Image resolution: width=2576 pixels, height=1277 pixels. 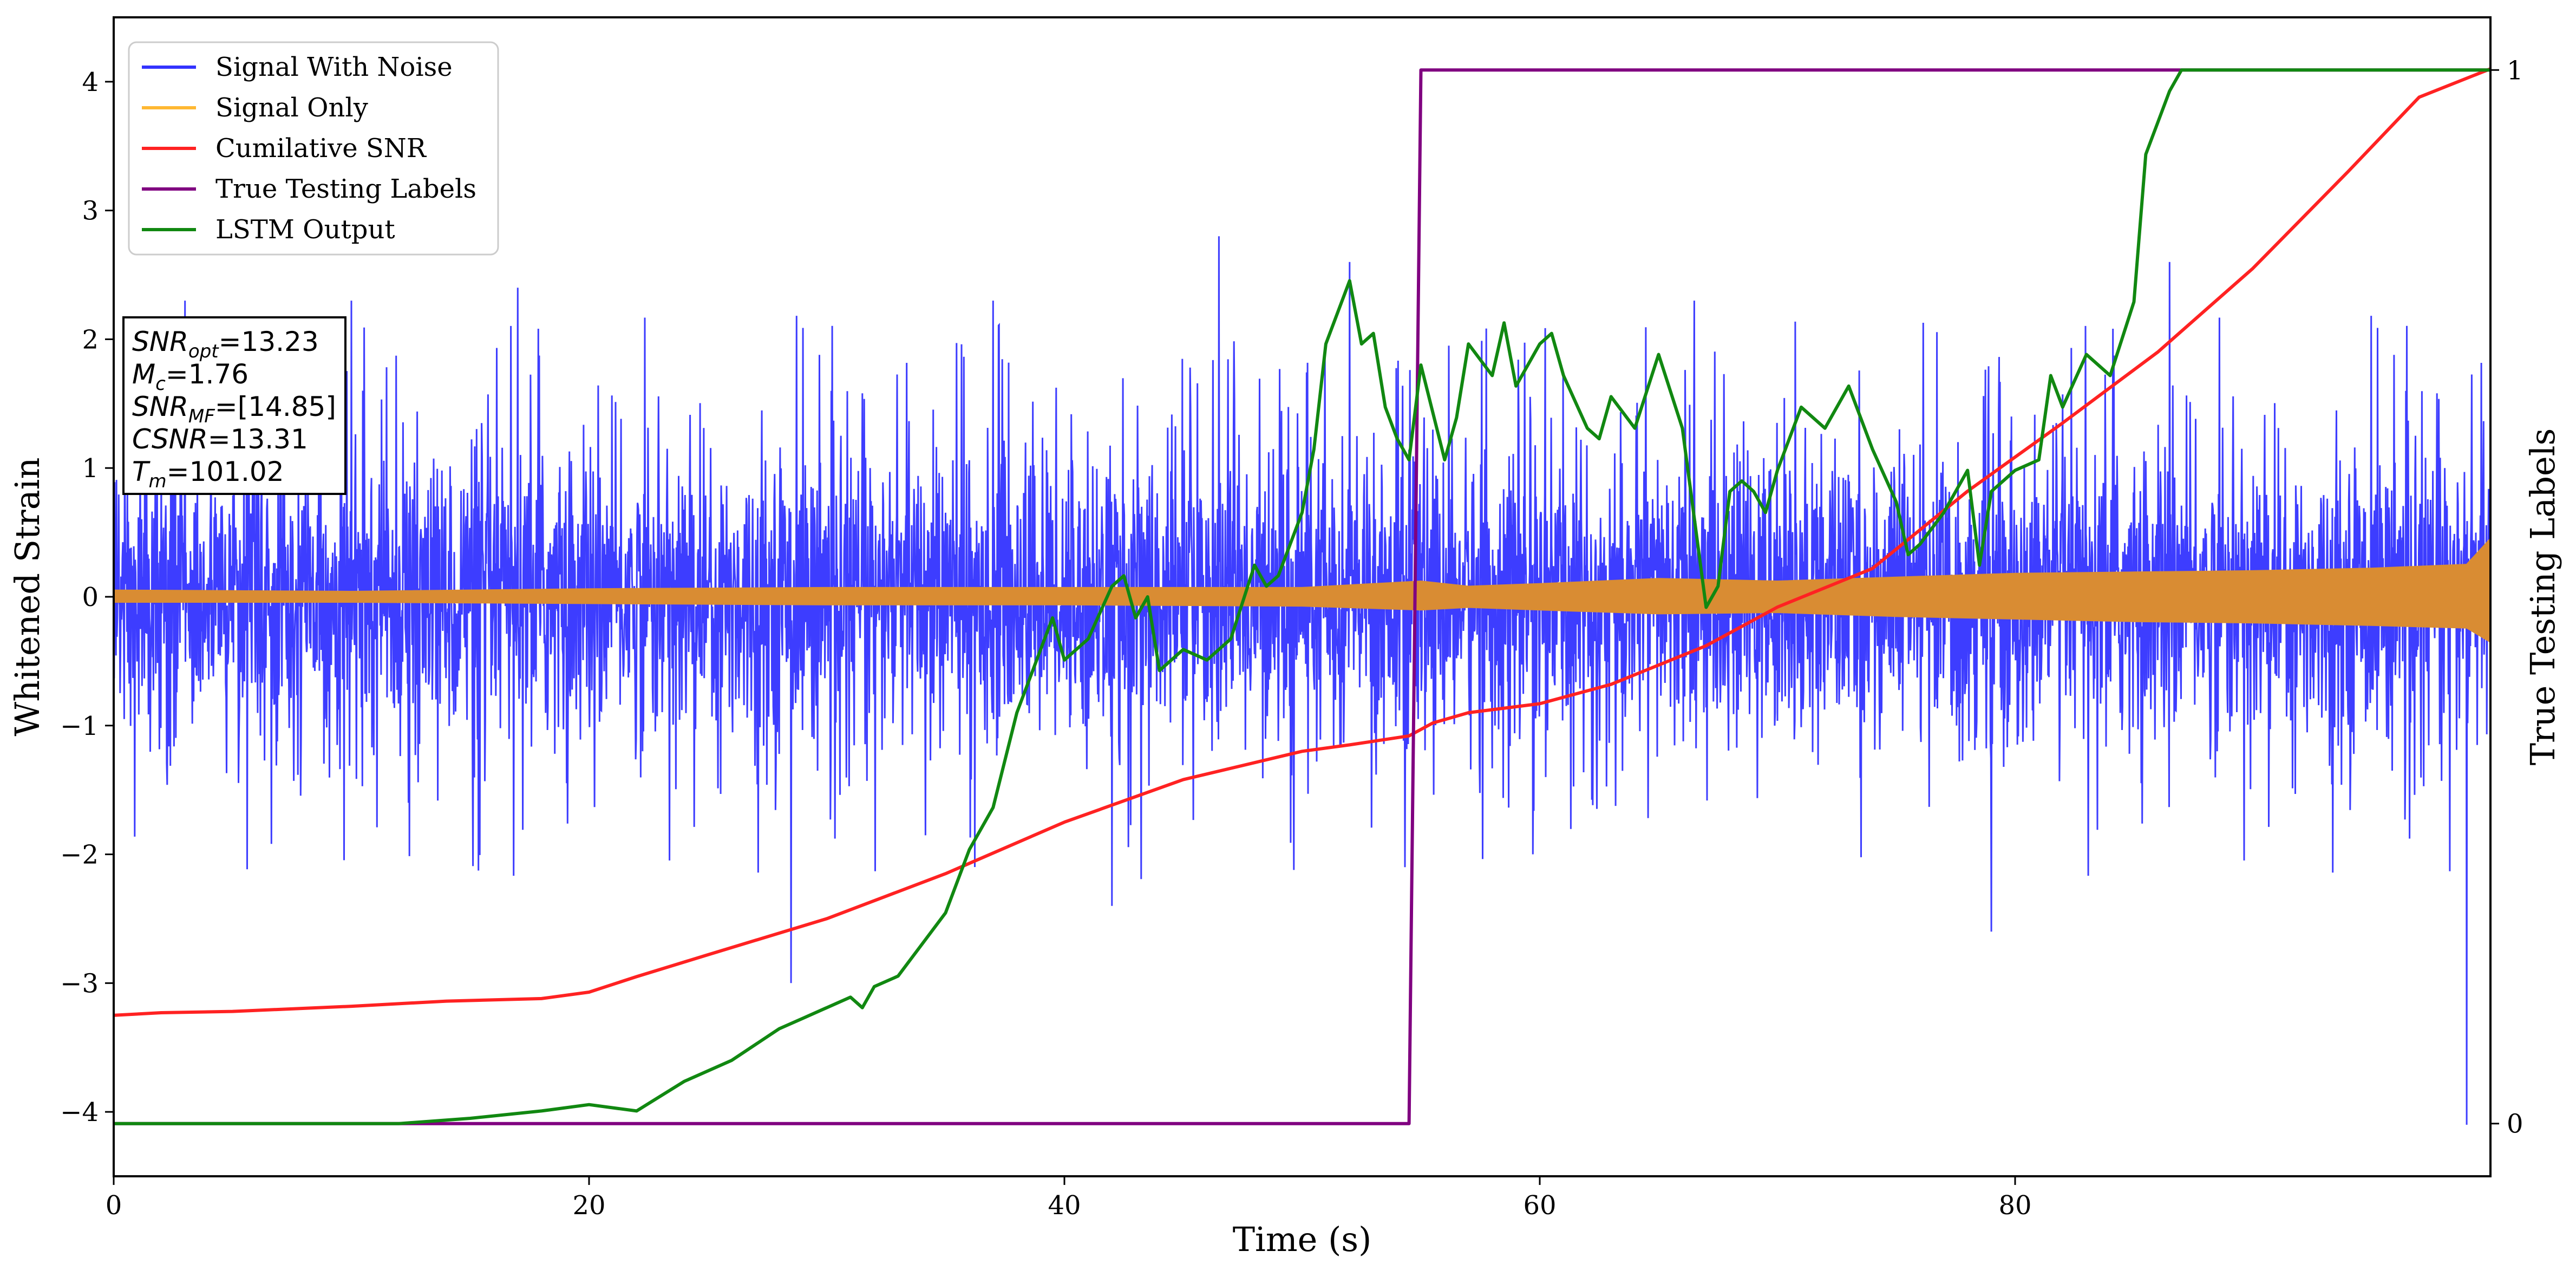 What do you see at coordinates (143, 374) in the screenshot?
I see `annotation-symbol: M` at bounding box center [143, 374].